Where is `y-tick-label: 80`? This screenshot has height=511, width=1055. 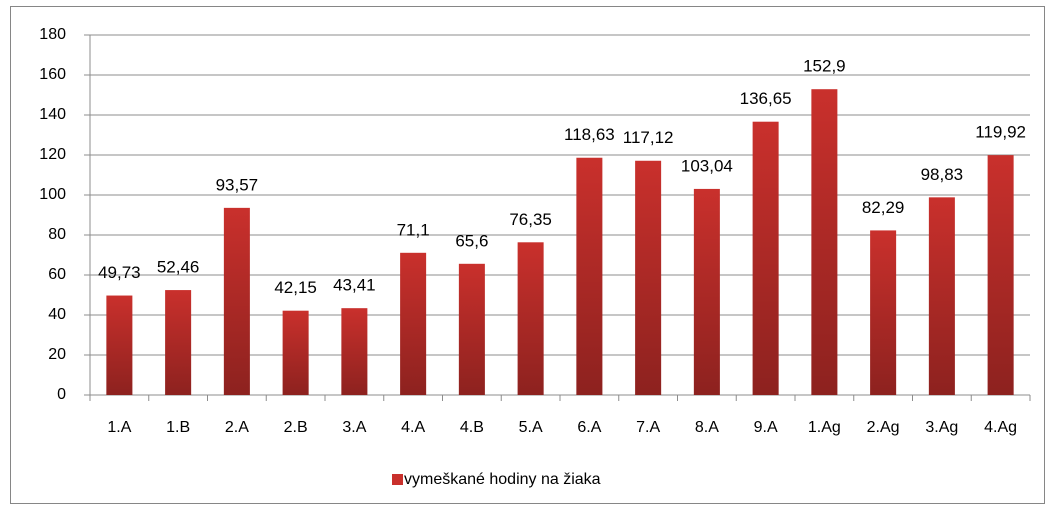
y-tick-label: 80 is located at coordinates (57, 234).